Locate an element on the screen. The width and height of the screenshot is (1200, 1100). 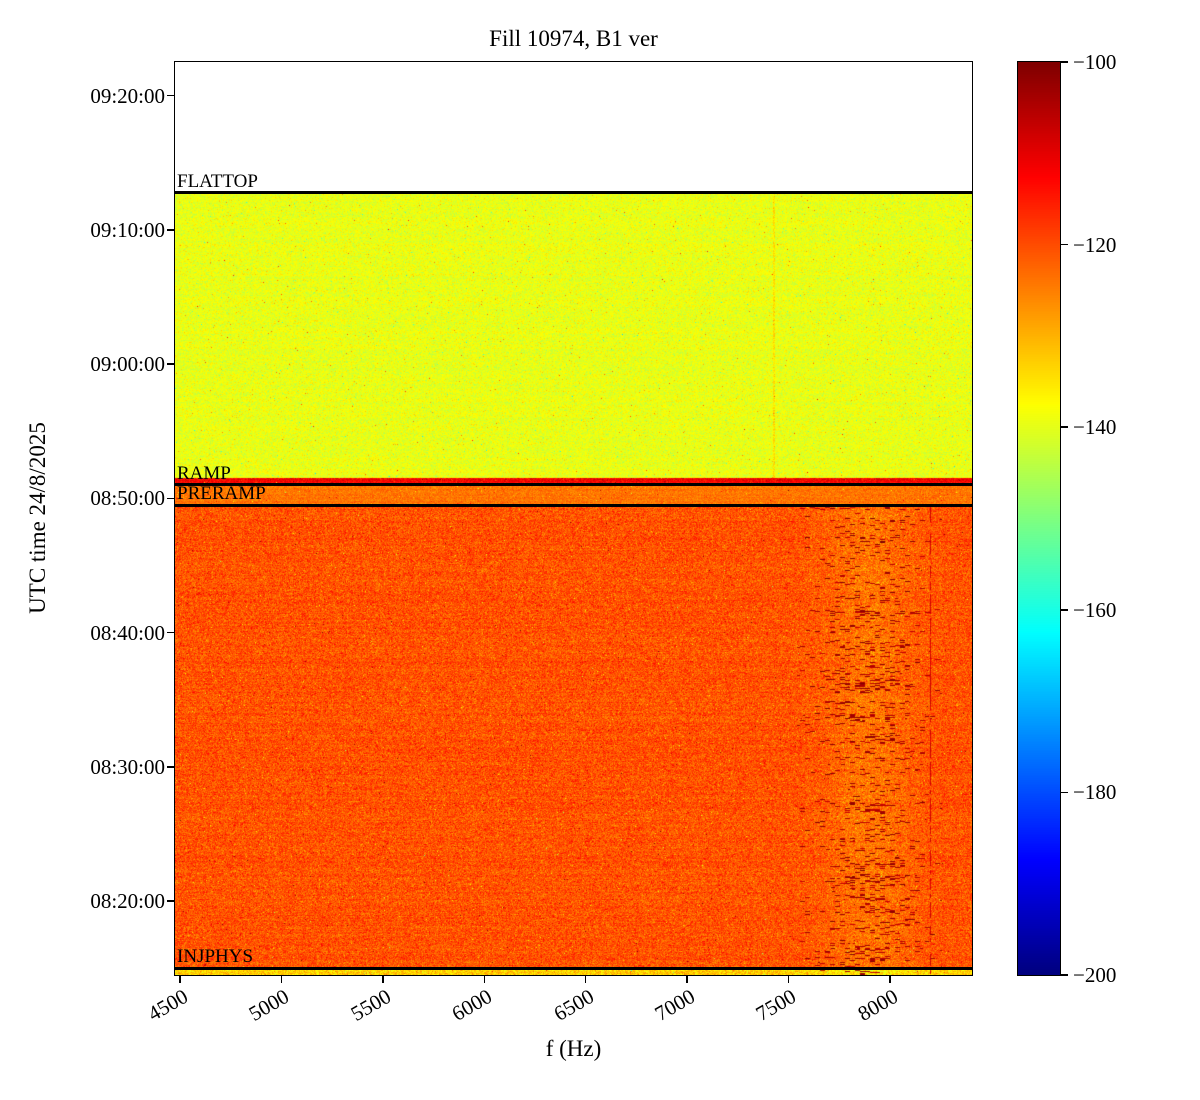
x-tick-label-text: 7500 is located at coordinates (776, 1005).